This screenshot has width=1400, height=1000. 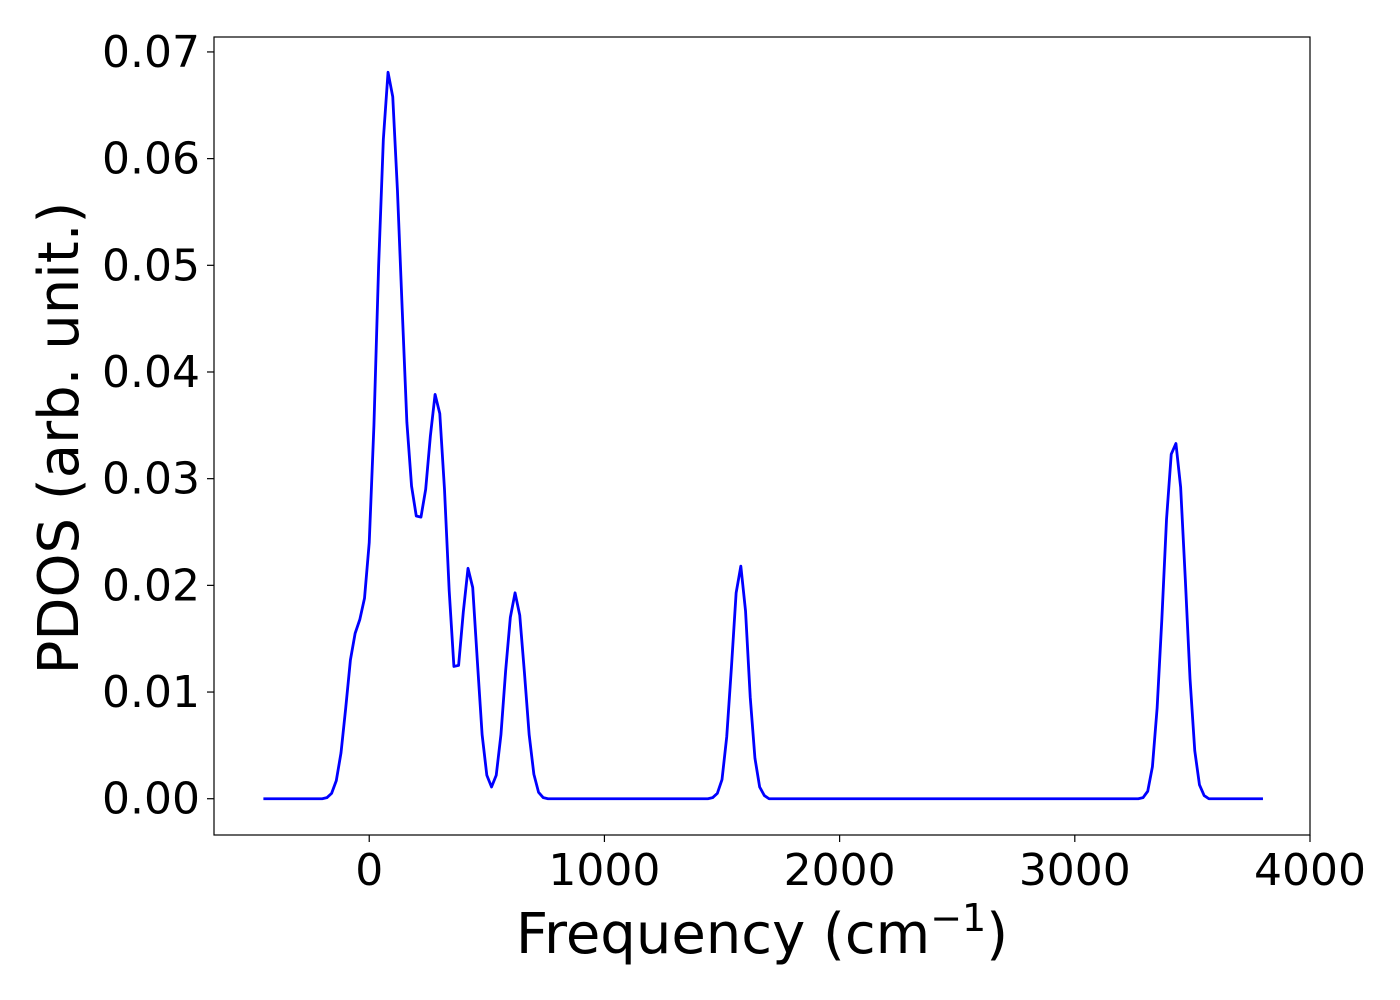 What do you see at coordinates (151, 692) in the screenshot?
I see `y-tick-label: 0.01` at bounding box center [151, 692].